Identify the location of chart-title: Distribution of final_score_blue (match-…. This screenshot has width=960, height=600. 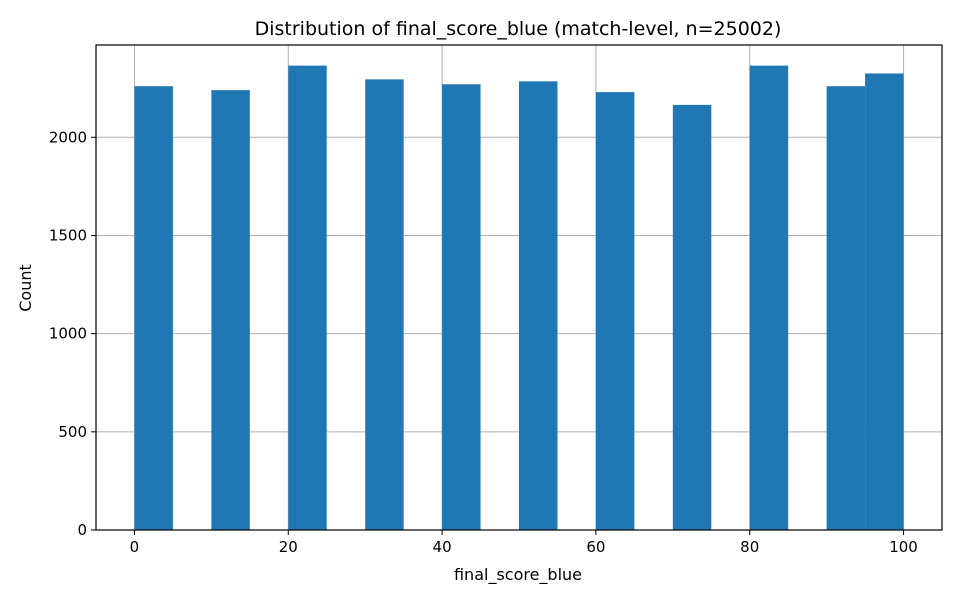
(518, 29).